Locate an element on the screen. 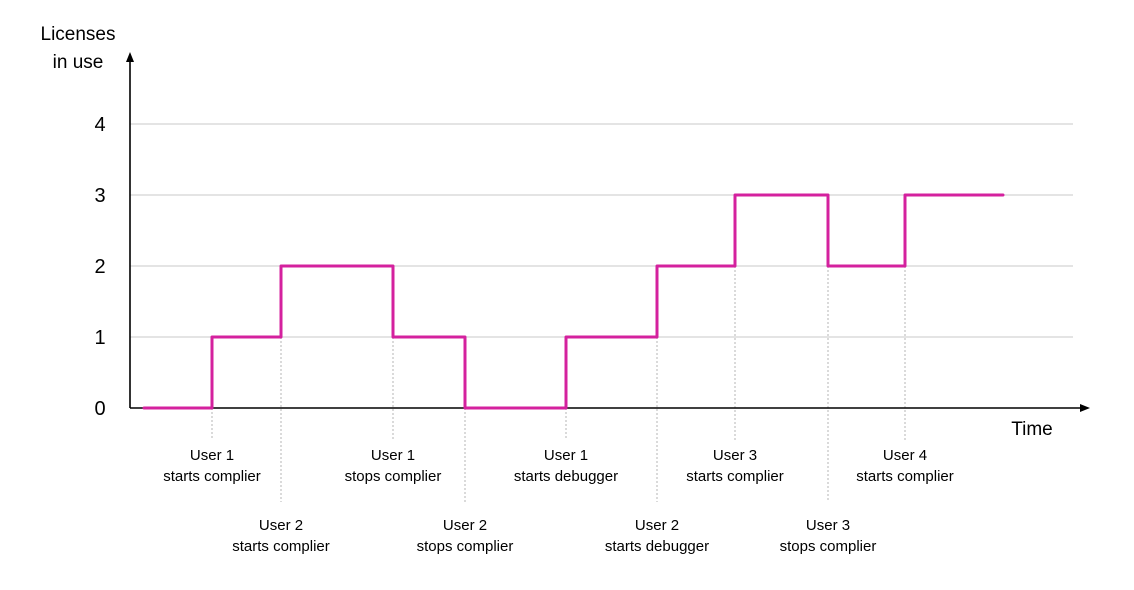  y-axis-title-line1: Licenses is located at coordinates (78, 34).